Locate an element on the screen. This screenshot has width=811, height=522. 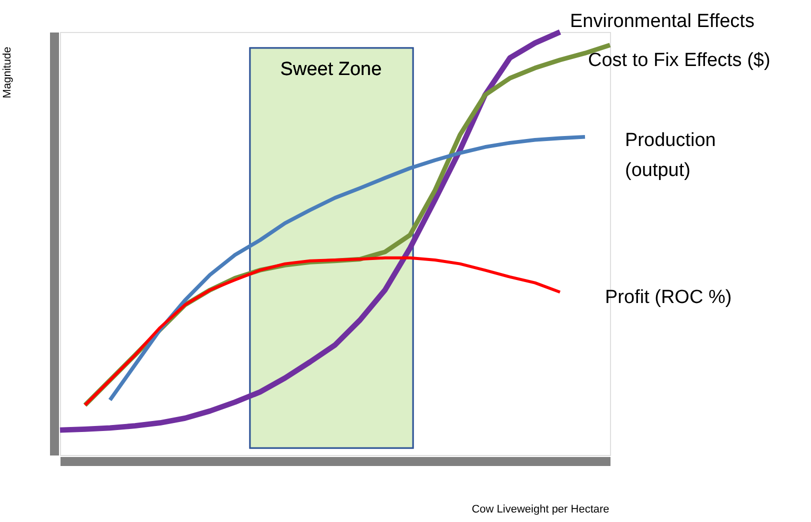
series-label: Environmental Effects is located at coordinates (662, 21).